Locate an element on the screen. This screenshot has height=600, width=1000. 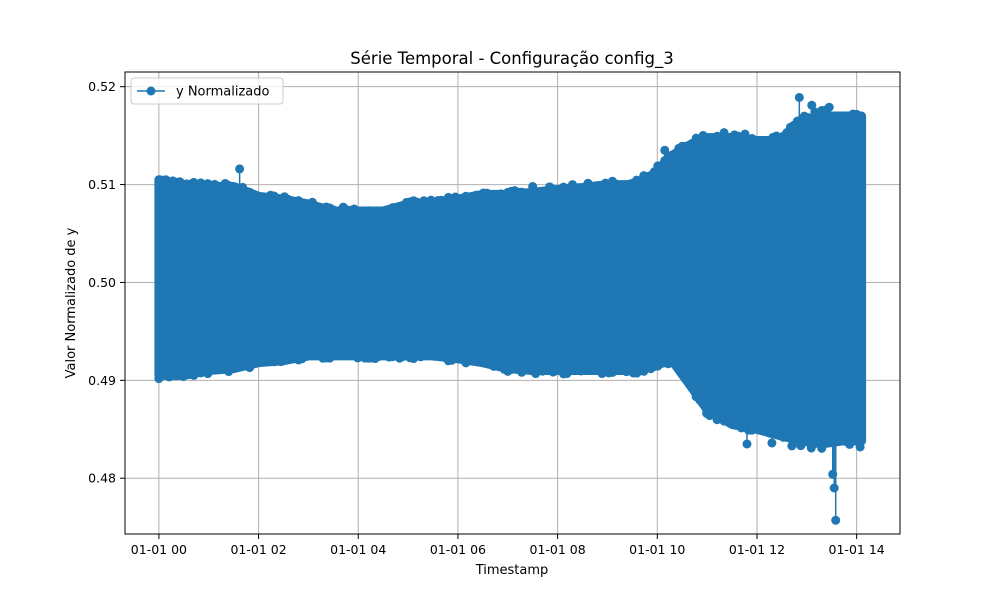
x-tick-label: 01-01 02 is located at coordinates (258, 549).